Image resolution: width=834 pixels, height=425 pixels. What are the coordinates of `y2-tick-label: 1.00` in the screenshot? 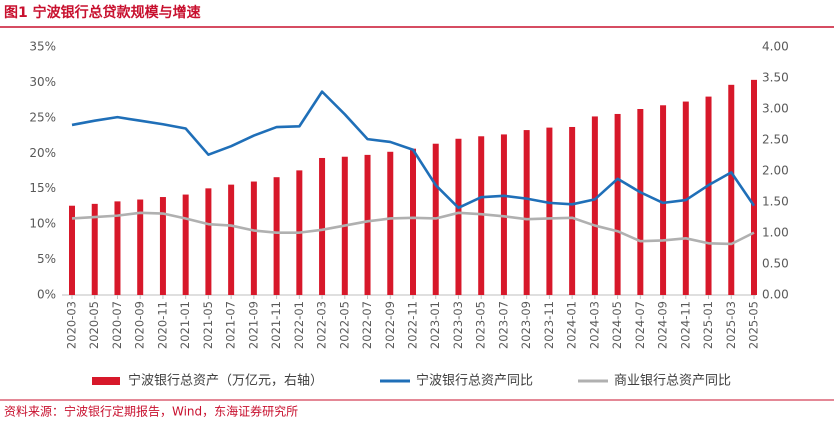 It's located at (775, 233).